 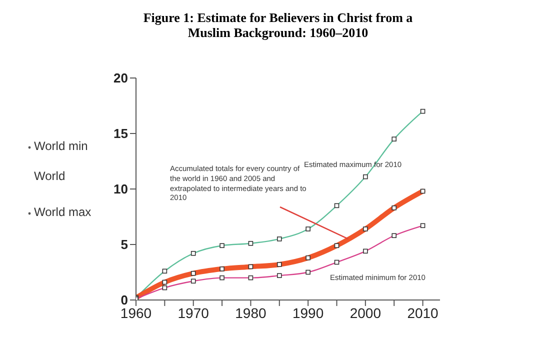 I want to click on y-tick-label: 5, so click(x=124, y=244).